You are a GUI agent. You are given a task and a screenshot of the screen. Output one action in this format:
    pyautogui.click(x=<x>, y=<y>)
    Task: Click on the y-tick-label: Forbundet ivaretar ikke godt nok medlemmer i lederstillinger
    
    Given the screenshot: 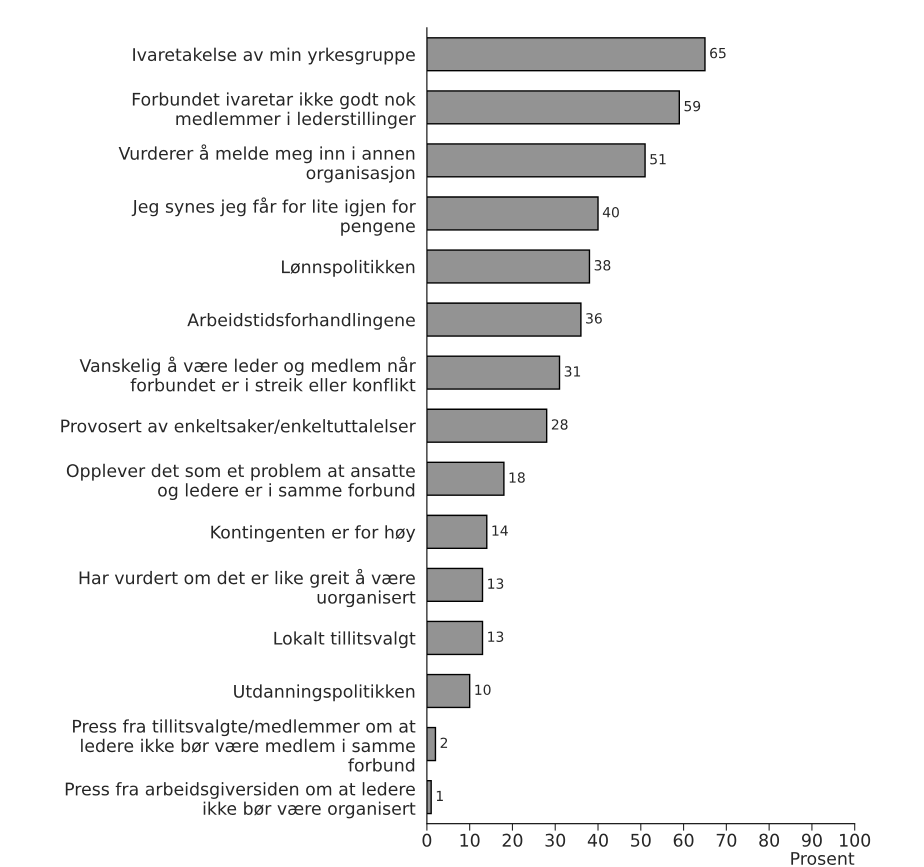 What is the action you would take?
    pyautogui.click(x=274, y=110)
    